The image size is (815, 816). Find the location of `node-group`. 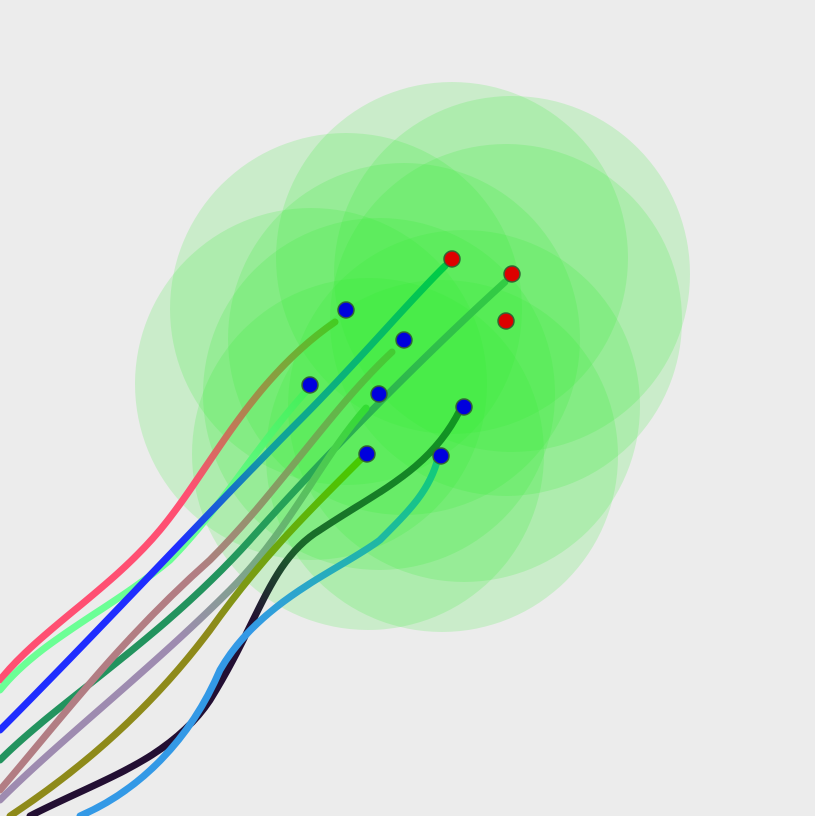

node-group is located at coordinates (411, 357).